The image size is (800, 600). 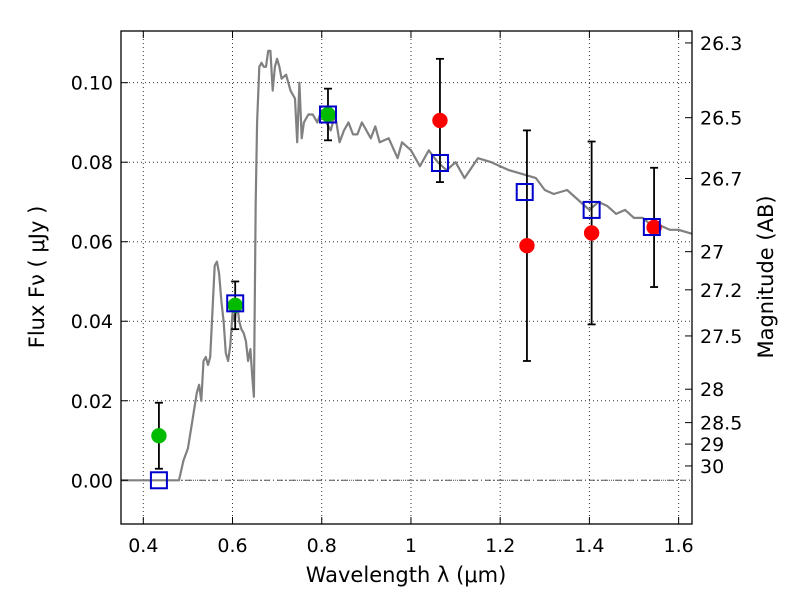 I want to click on x-tick-label: 0.4, so click(x=143, y=546).